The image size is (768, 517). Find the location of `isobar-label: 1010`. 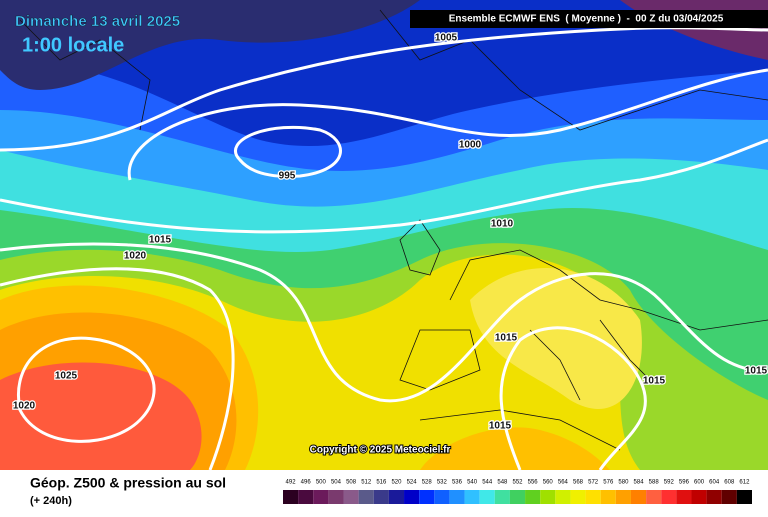

isobar-label: 1010 is located at coordinates (502, 224).